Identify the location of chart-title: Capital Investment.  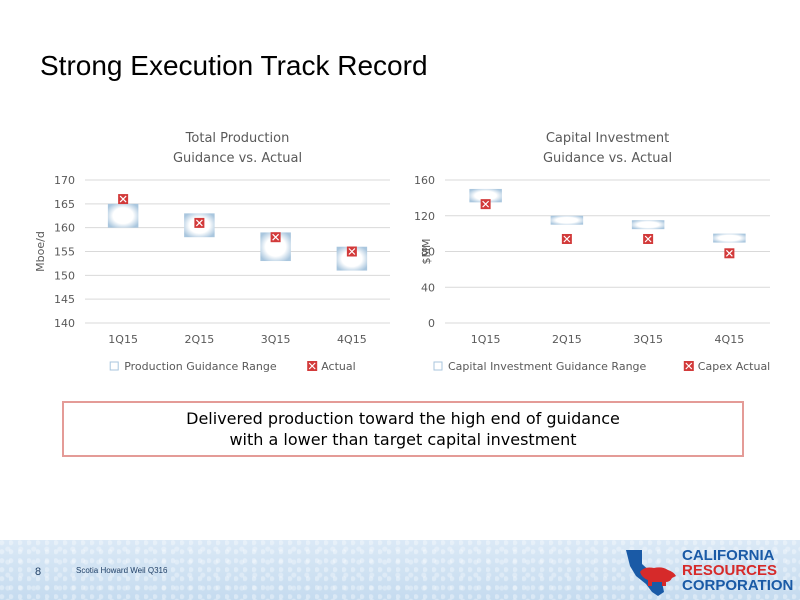
(607, 138).